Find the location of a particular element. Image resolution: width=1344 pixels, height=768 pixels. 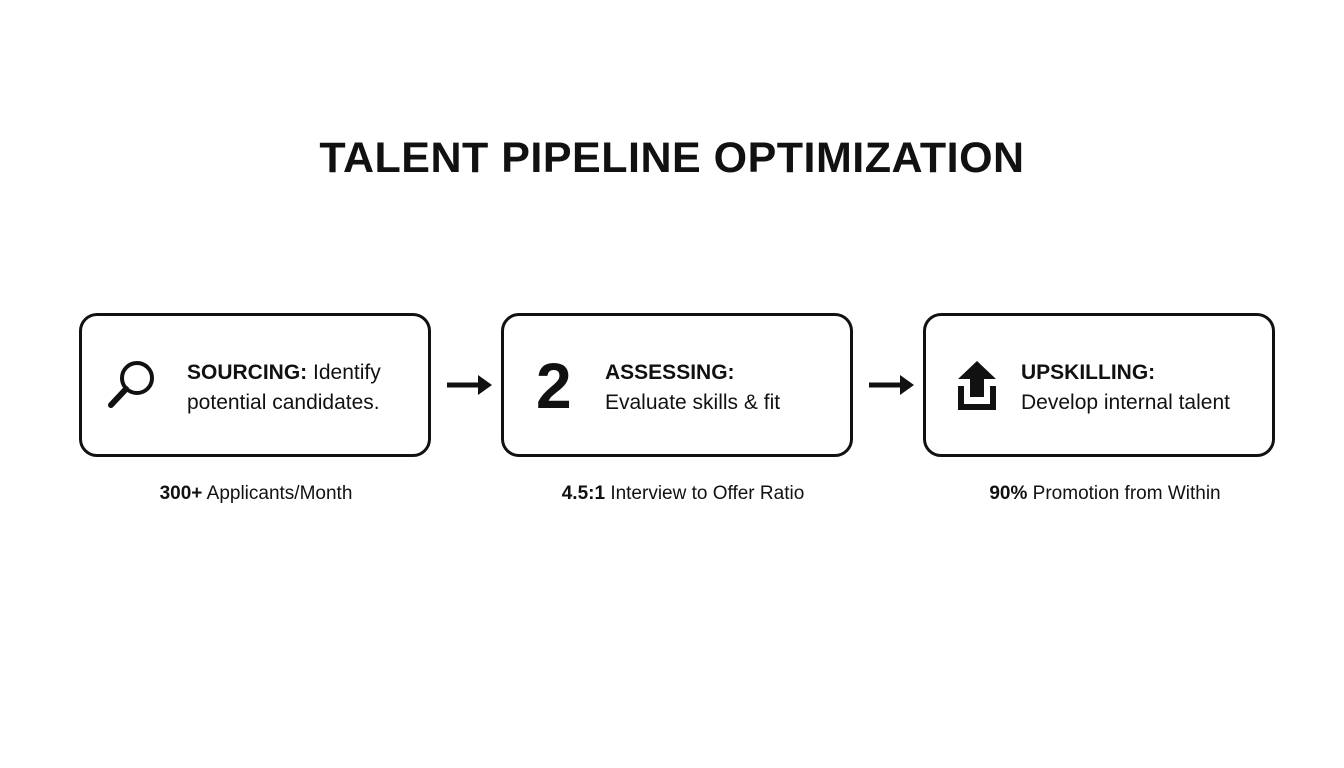

step-box: 2 ASSESSING: Evaluate skills & fit is located at coordinates (677, 385).